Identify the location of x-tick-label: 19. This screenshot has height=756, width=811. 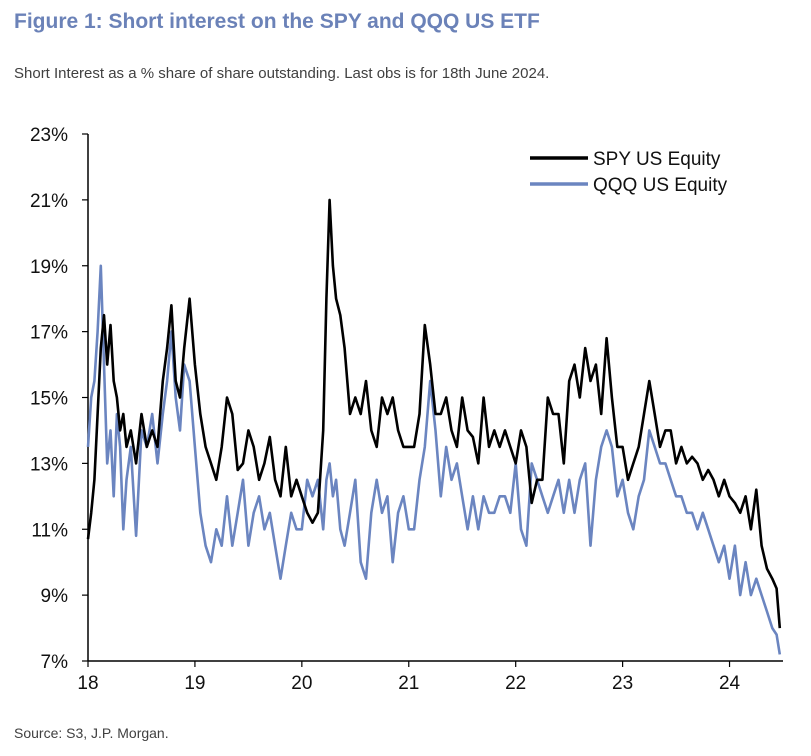
(194, 683).